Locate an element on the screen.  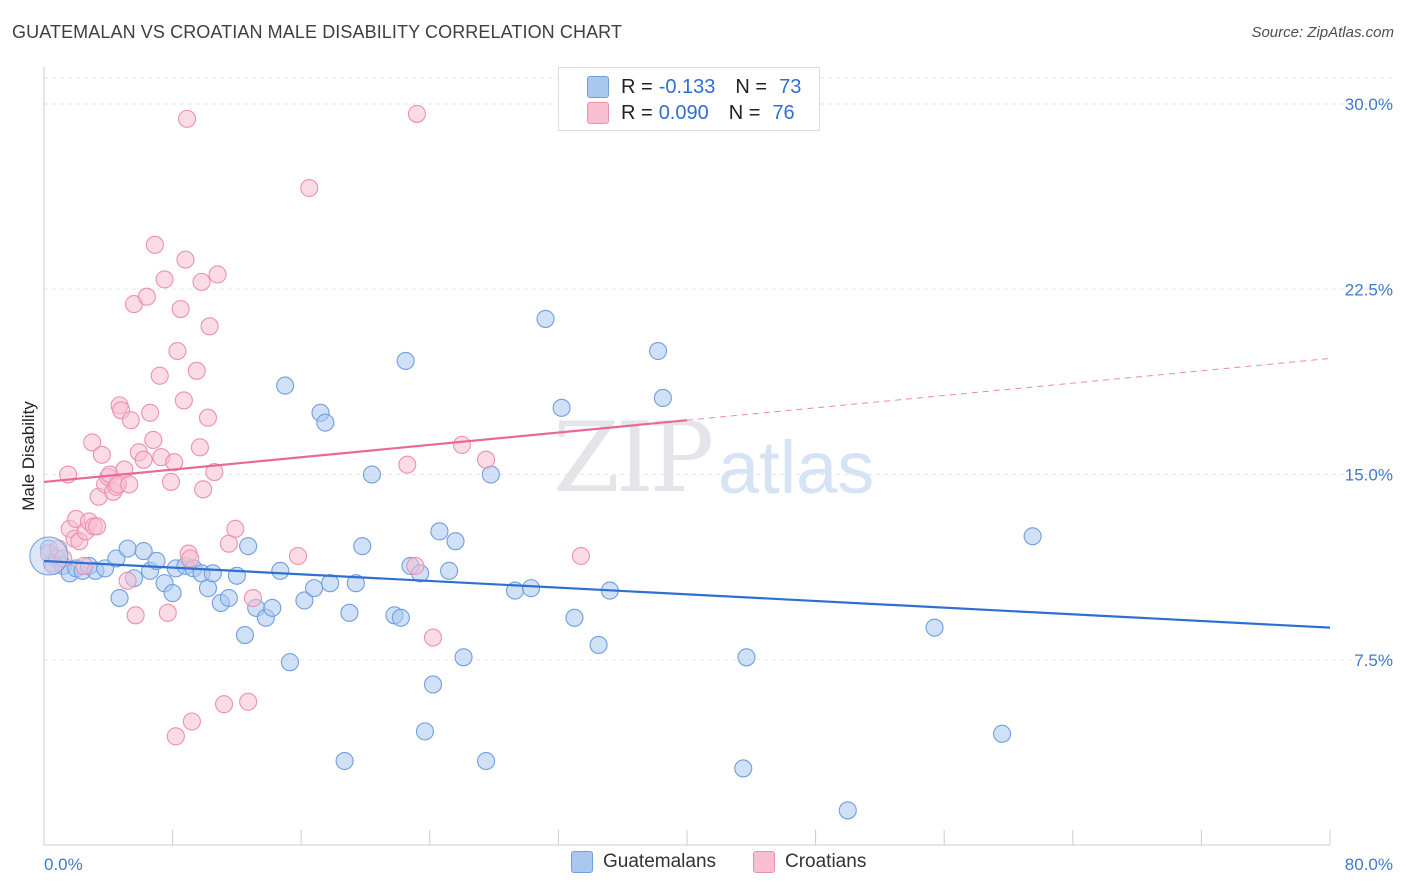
y-axis-label: Male Disability is located at coordinates (28, 456).